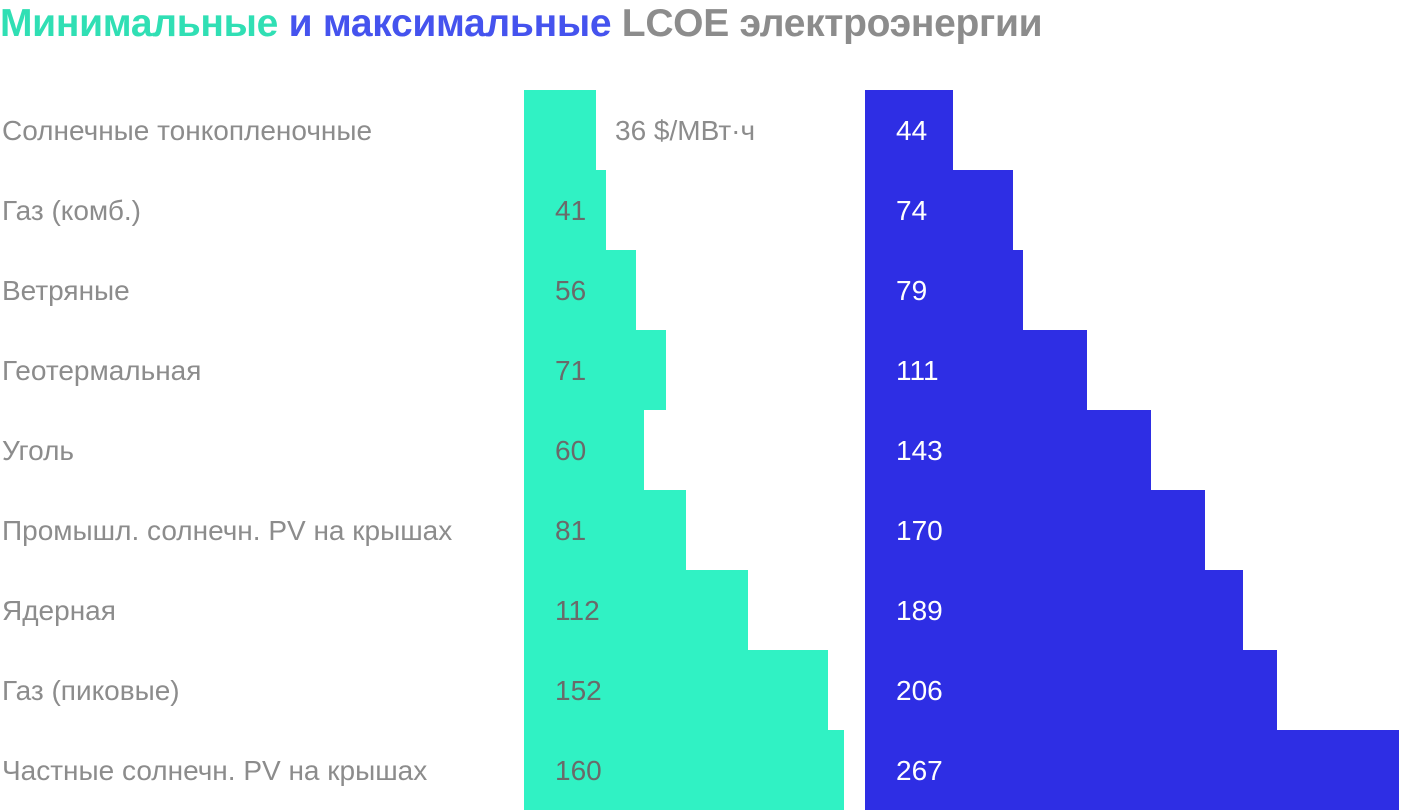 The width and height of the screenshot is (1401, 810). Describe the element at coordinates (578, 770) in the screenshot. I see `min-value-label: 160` at that location.